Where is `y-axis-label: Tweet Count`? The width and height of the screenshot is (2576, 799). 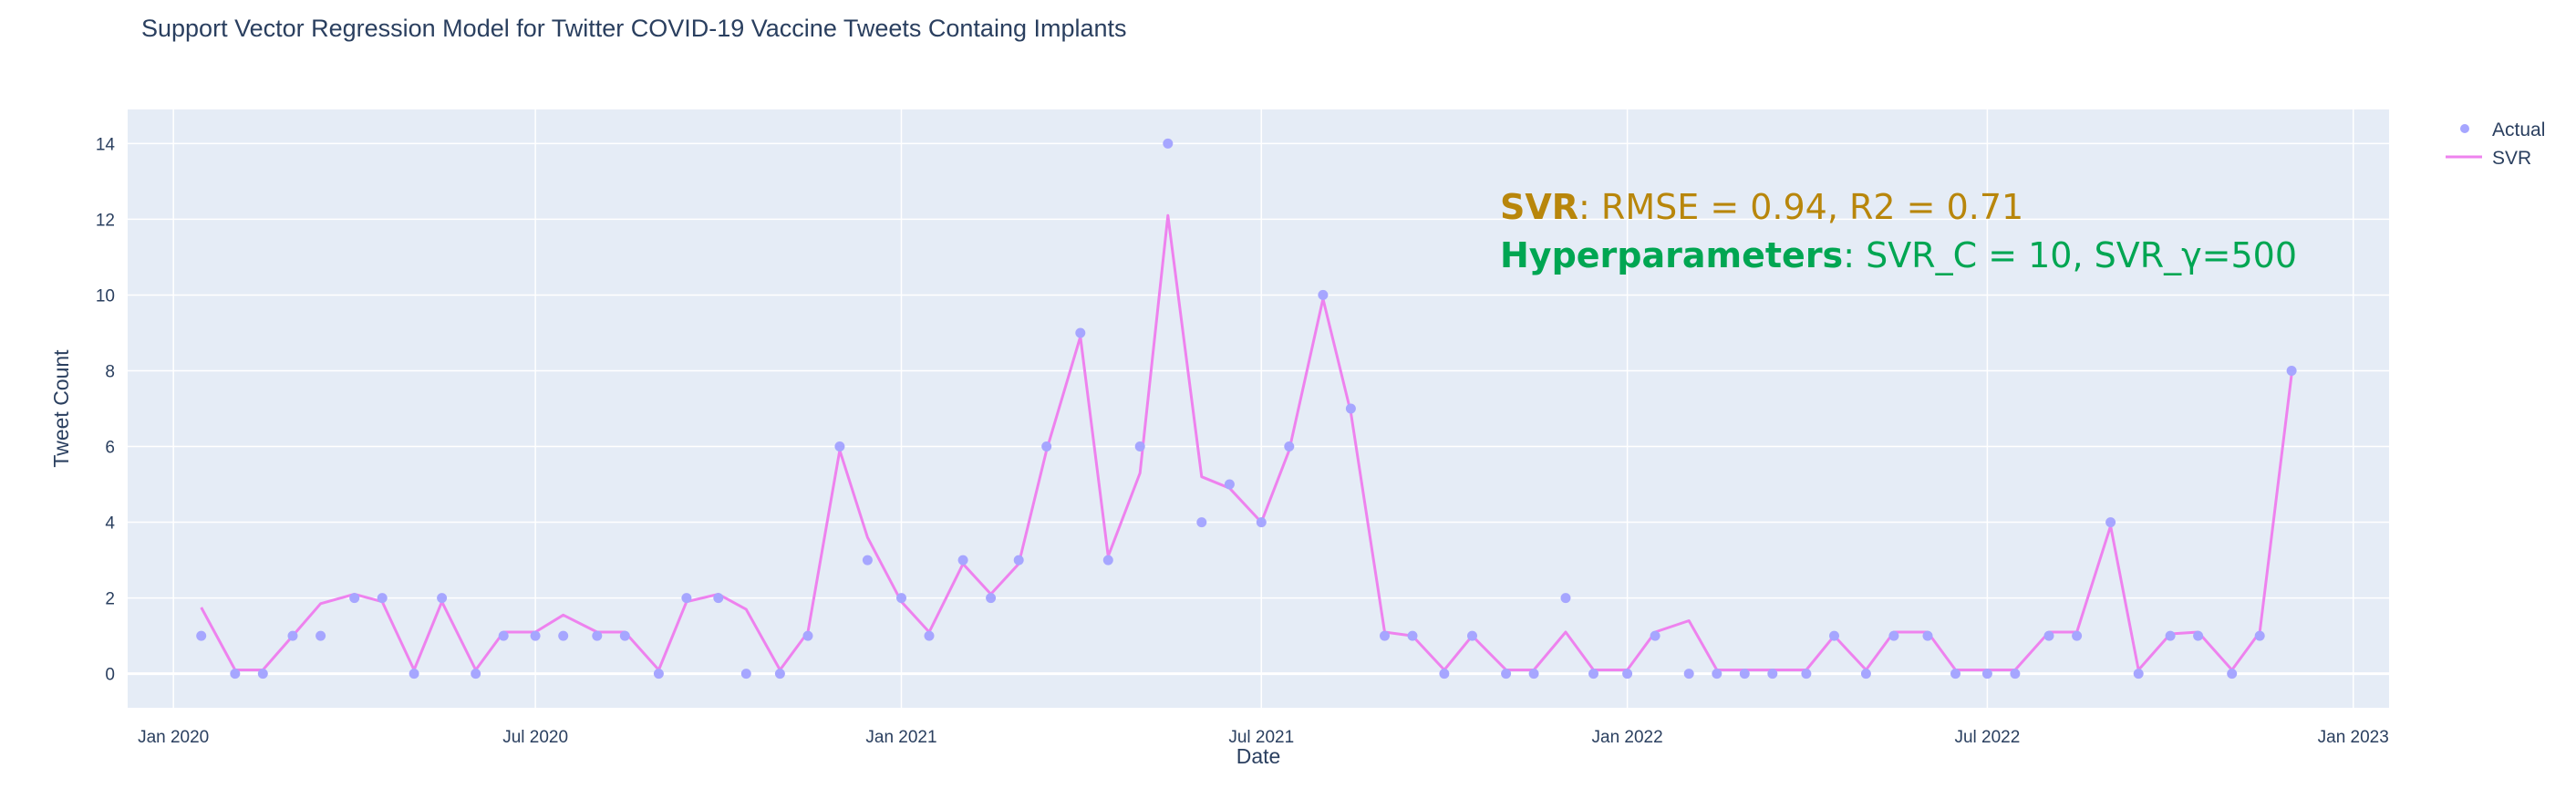 y-axis-label: Tweet Count is located at coordinates (61, 408).